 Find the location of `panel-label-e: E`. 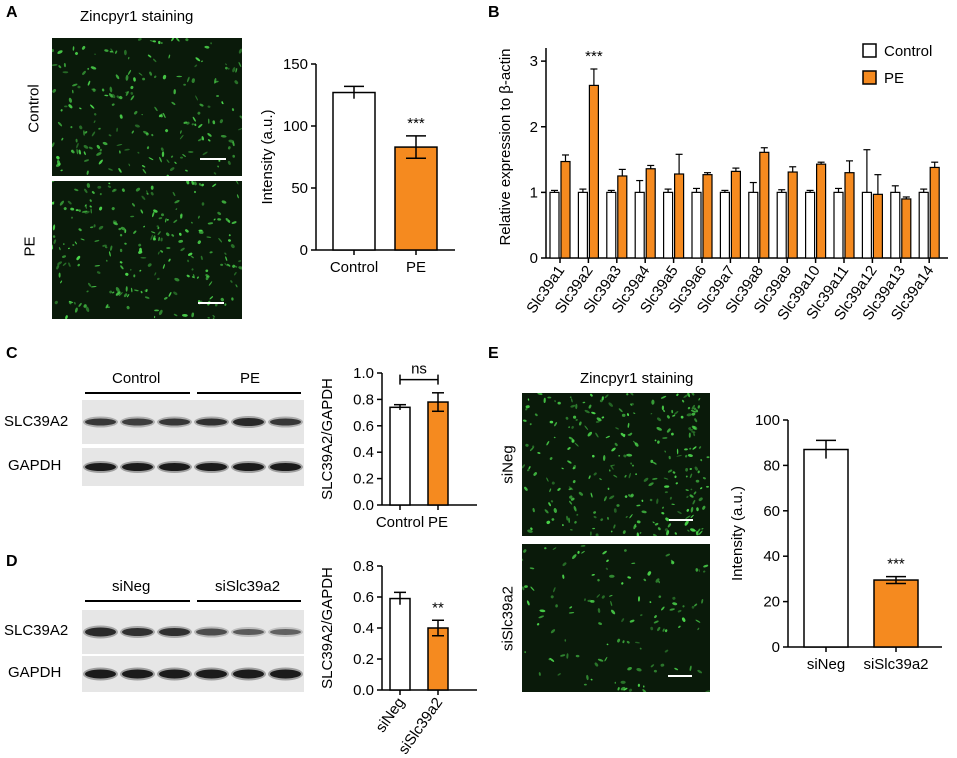

panel-label-e: E is located at coordinates (493, 353).